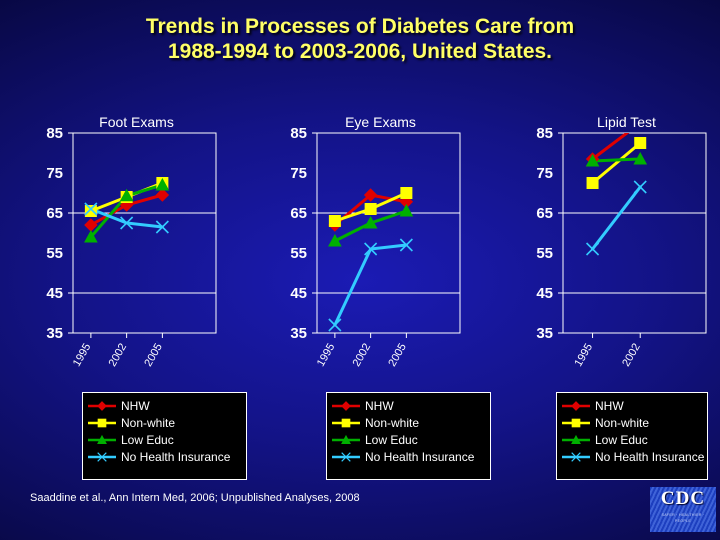 This screenshot has height=540, width=720. I want to click on chart-title: Eye Exams, so click(380, 122).